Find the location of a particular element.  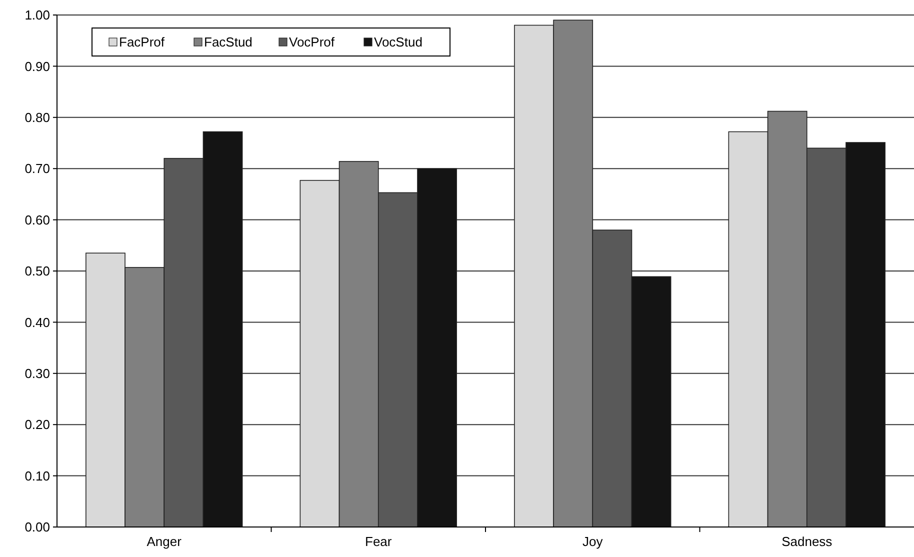

y-tick-label: 0.50 is located at coordinates (37, 271).